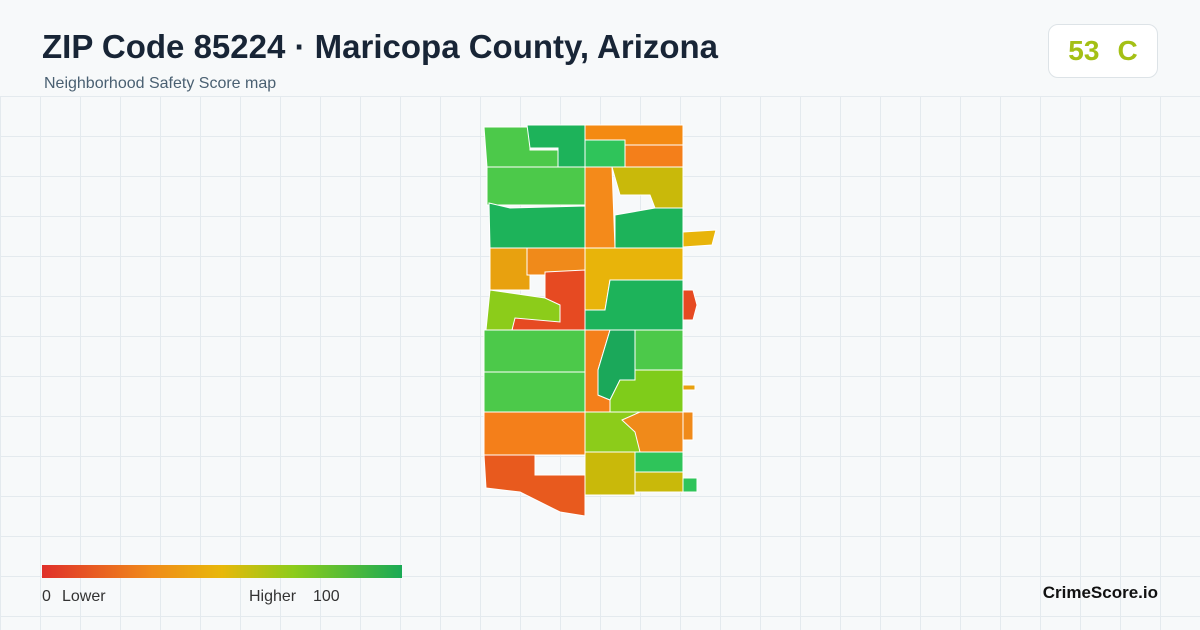 Image resolution: width=1200 pixels, height=630 pixels. Describe the element at coordinates (1084, 50) in the screenshot. I see `score-value: 53` at that location.